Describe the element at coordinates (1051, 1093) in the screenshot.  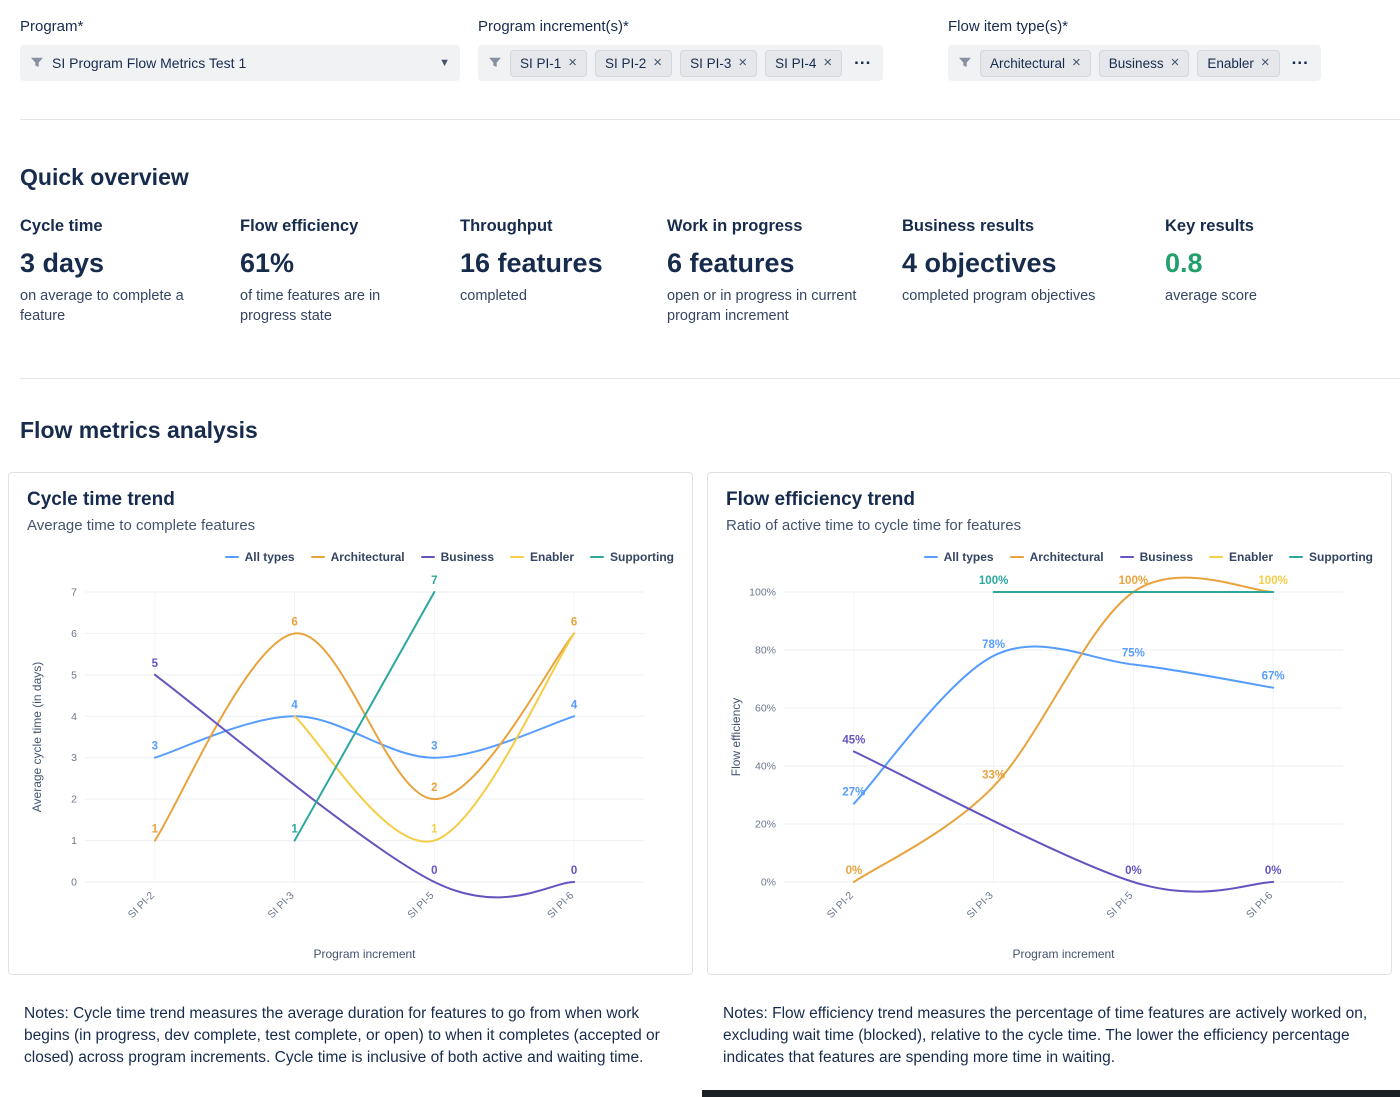
I see `bottom-edge-bar` at that location.